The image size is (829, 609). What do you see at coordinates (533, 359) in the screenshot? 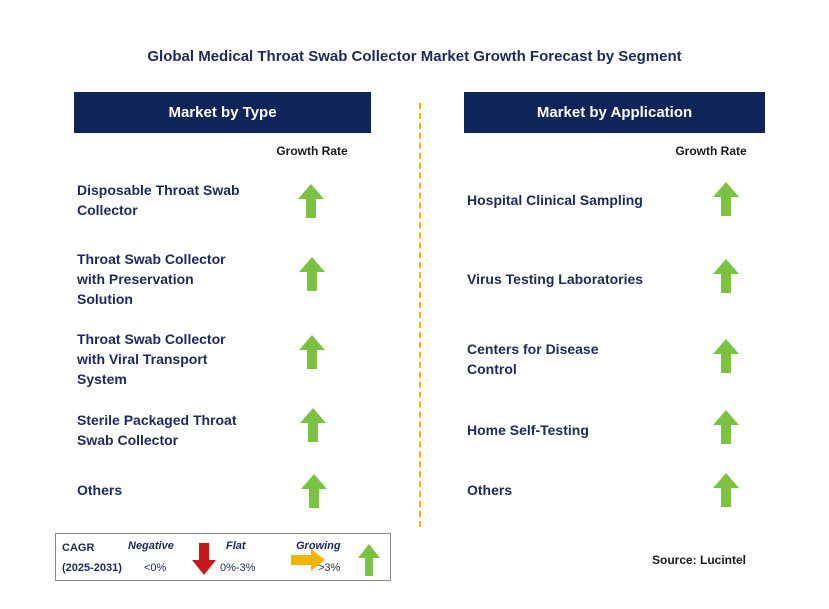
I see `application-row-label: Centers for Disease Control` at bounding box center [533, 359].